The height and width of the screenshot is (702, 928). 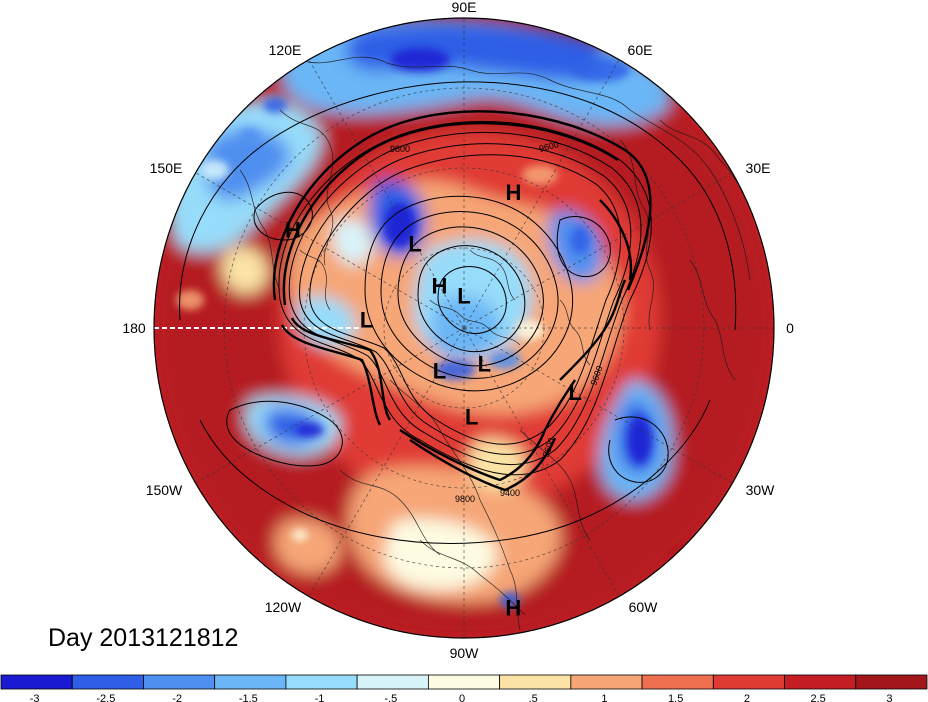 I want to click on lon-label-60e: 60E, so click(x=640, y=50).